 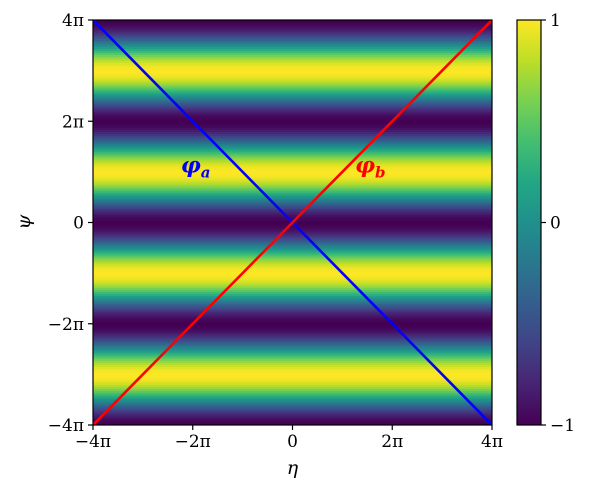 I want to click on colorbar-tick-label: 0, so click(x=555, y=224).